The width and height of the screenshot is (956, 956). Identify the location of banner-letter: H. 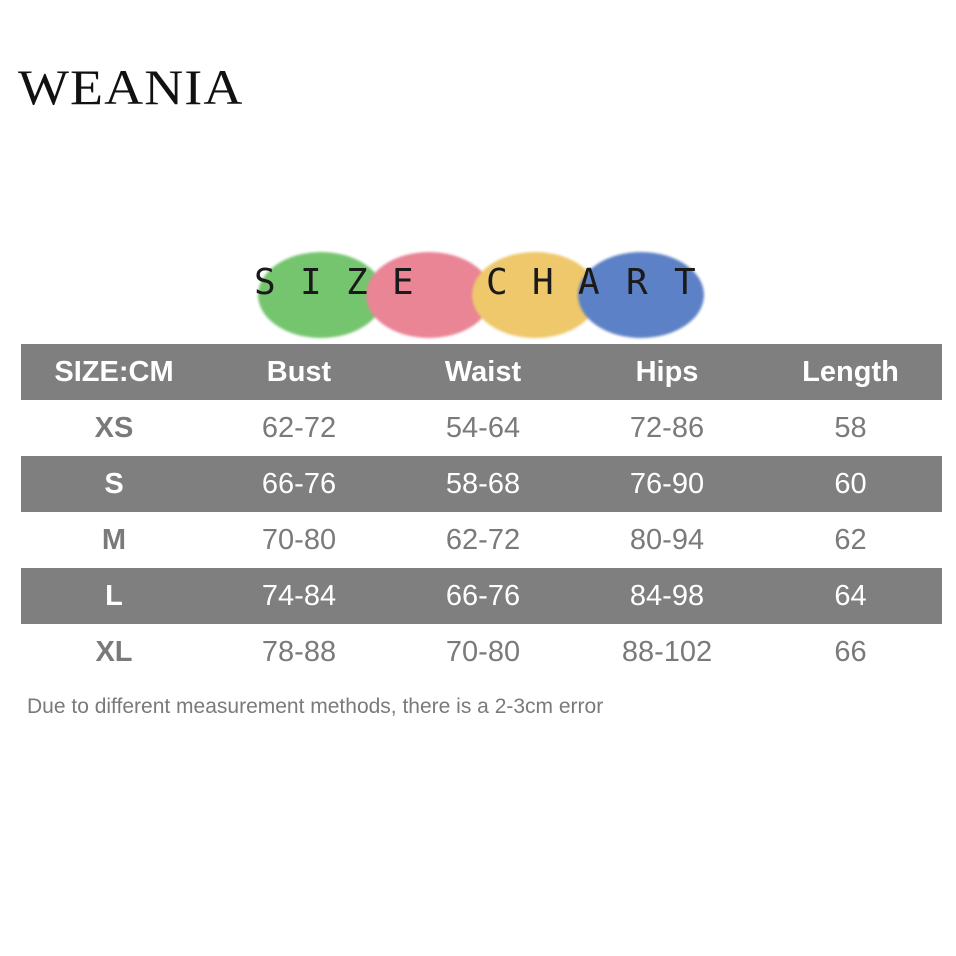
(543, 282).